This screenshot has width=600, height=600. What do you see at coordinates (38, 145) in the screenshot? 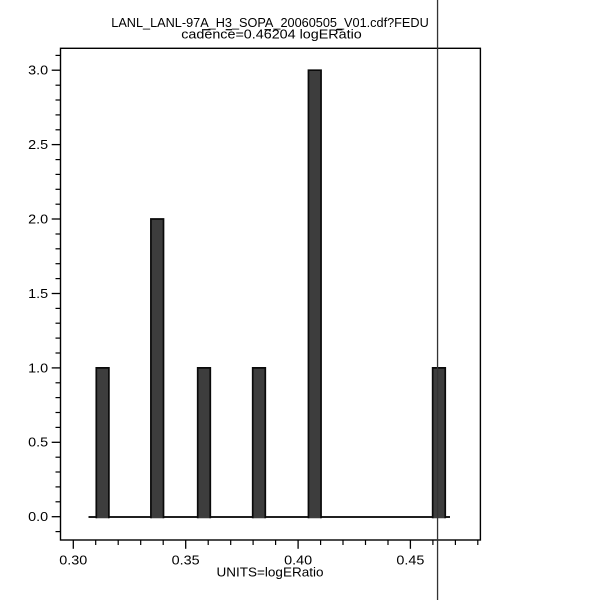
I see `svg-text: 2.5` at bounding box center [38, 145].